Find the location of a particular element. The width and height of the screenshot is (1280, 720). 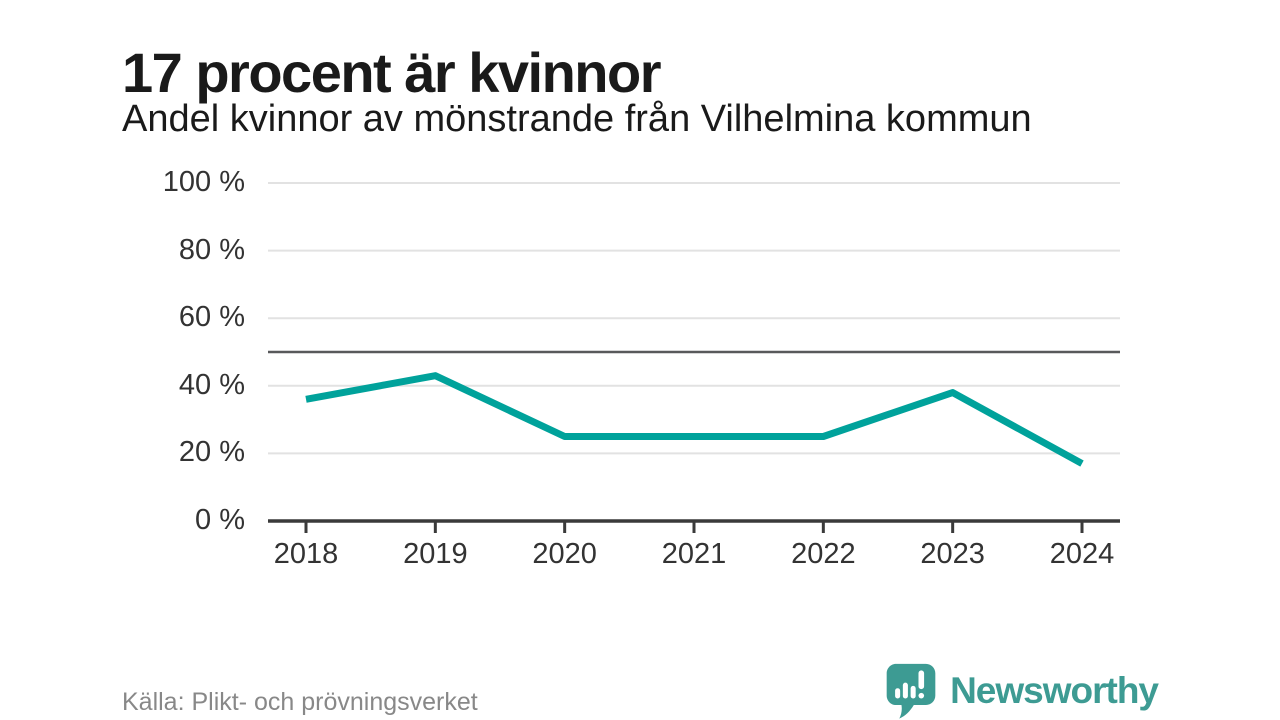

y-axis-label-60: 60 % is located at coordinates (211, 317).